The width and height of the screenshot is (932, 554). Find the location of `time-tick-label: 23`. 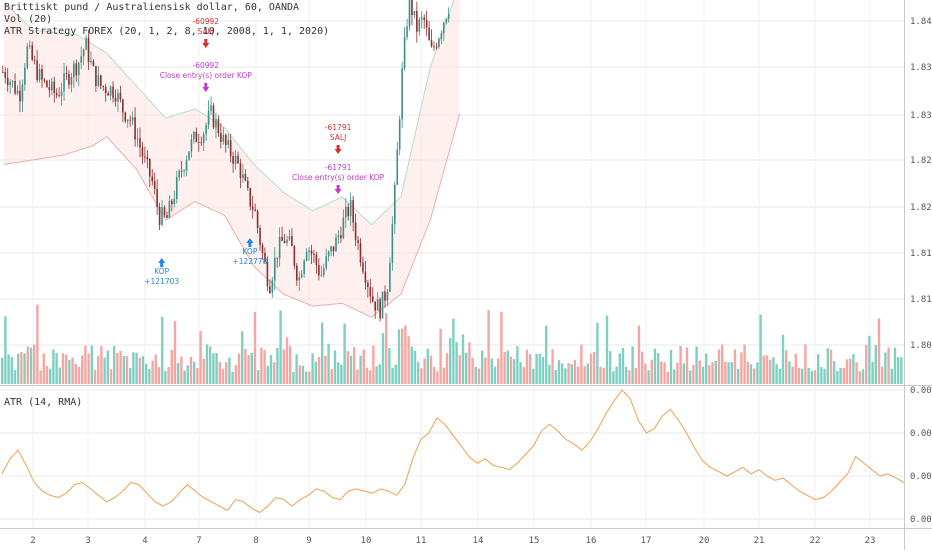

time-tick-label: 23 is located at coordinates (870, 541).